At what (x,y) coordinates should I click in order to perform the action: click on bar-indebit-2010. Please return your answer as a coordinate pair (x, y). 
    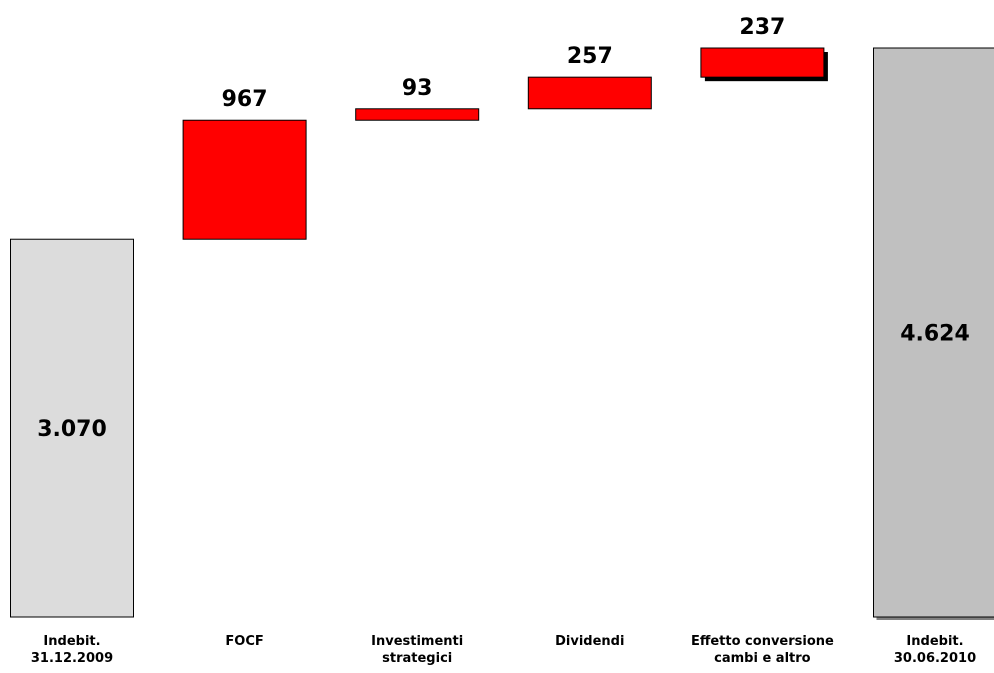
    Looking at the image, I should click on (933, 332).